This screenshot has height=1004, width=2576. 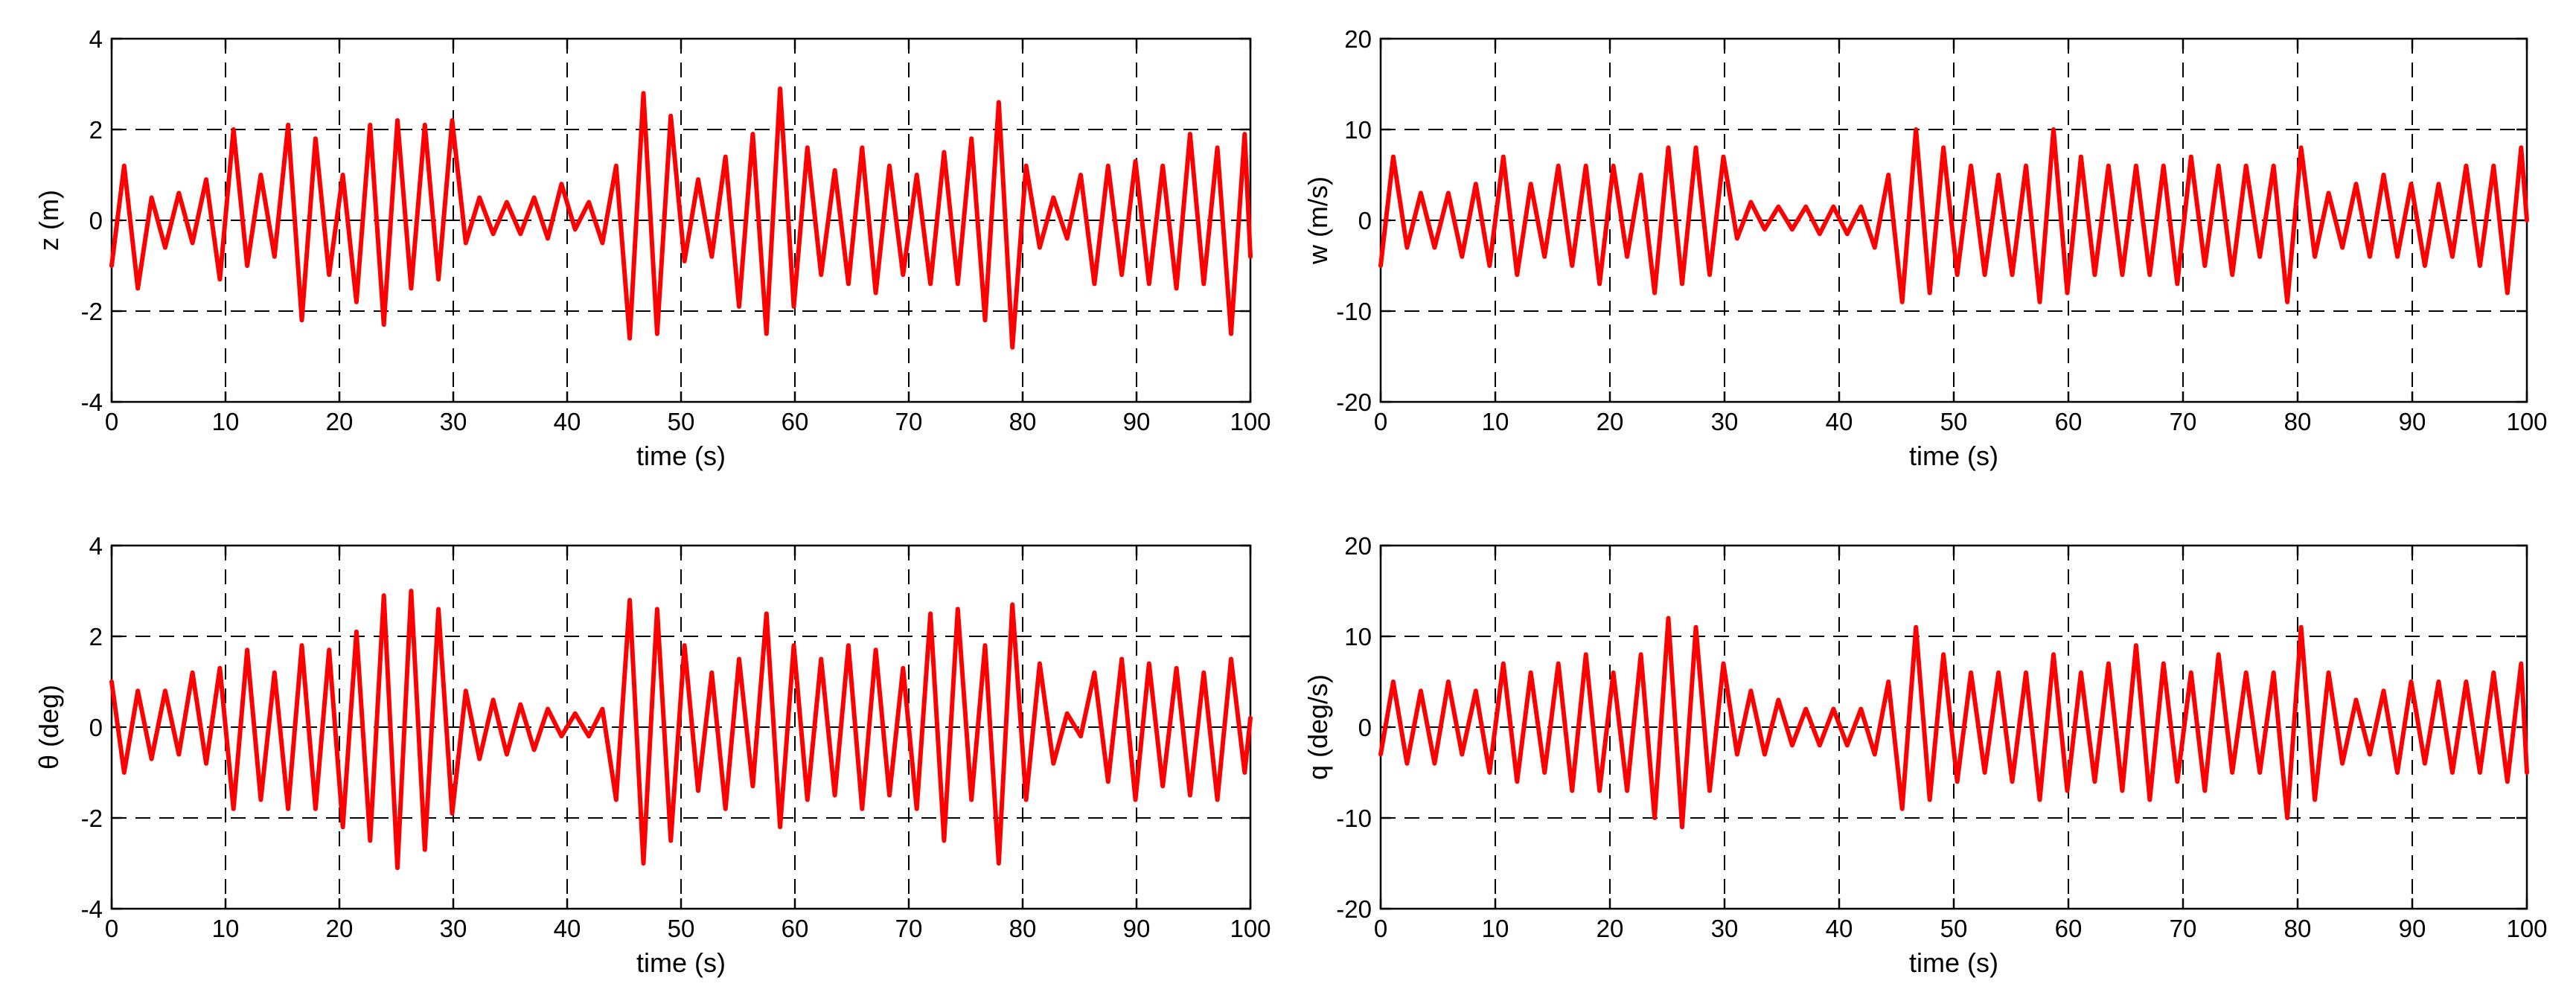 I want to click on w-y-tick-label: -10, so click(x=1354, y=311).